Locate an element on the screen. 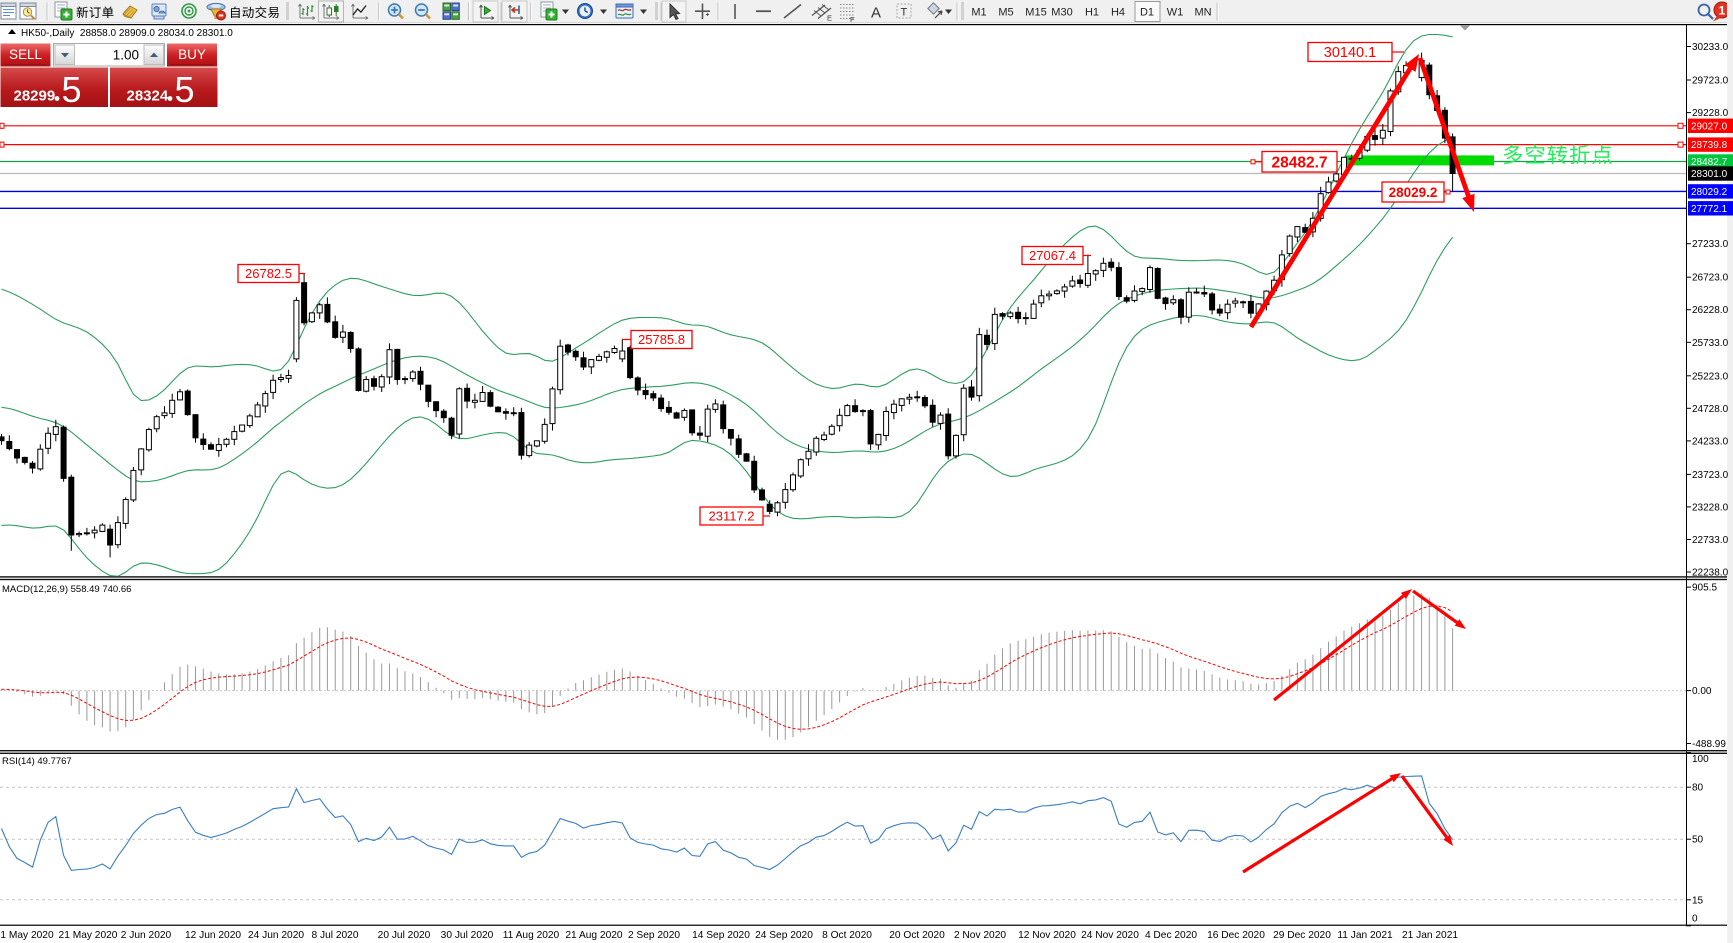  svg-text: SELL is located at coordinates (26, 54).